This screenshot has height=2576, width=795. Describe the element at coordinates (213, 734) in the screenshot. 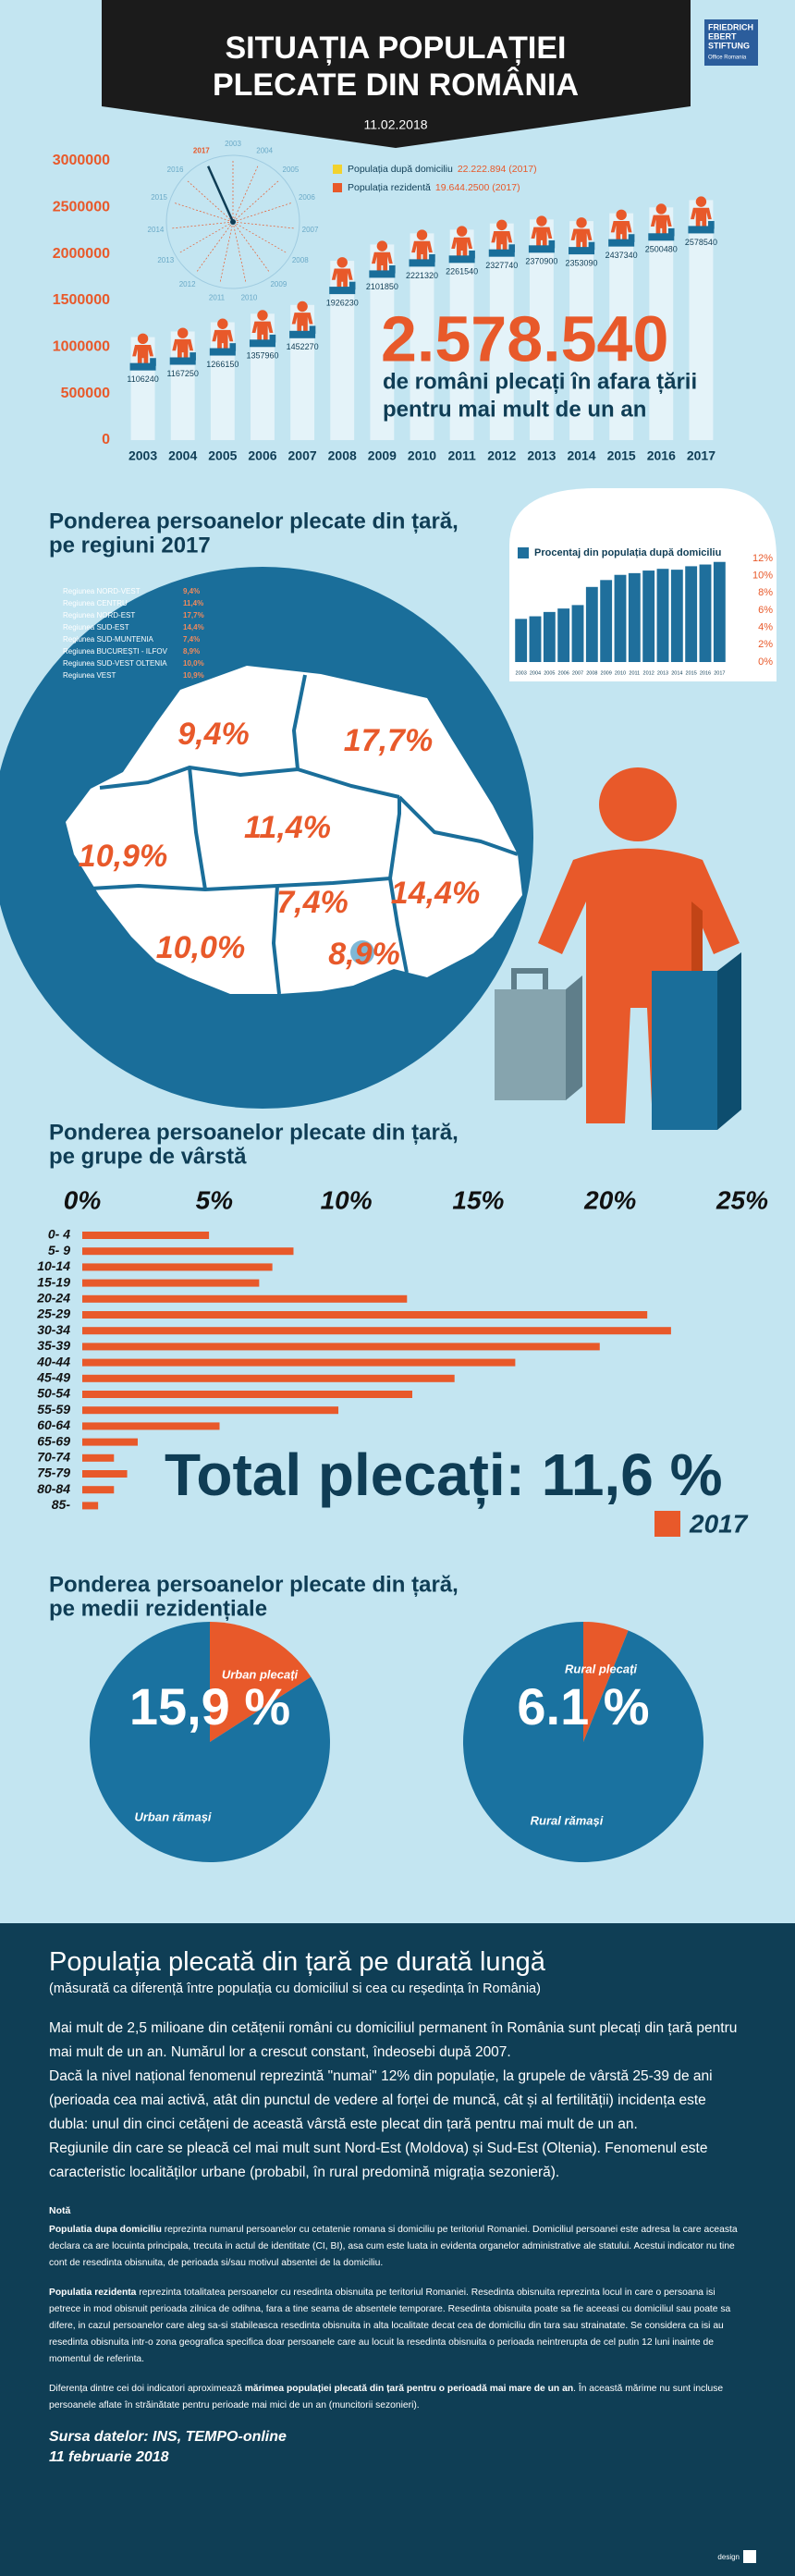

I see `map-label: 9,4%` at that location.